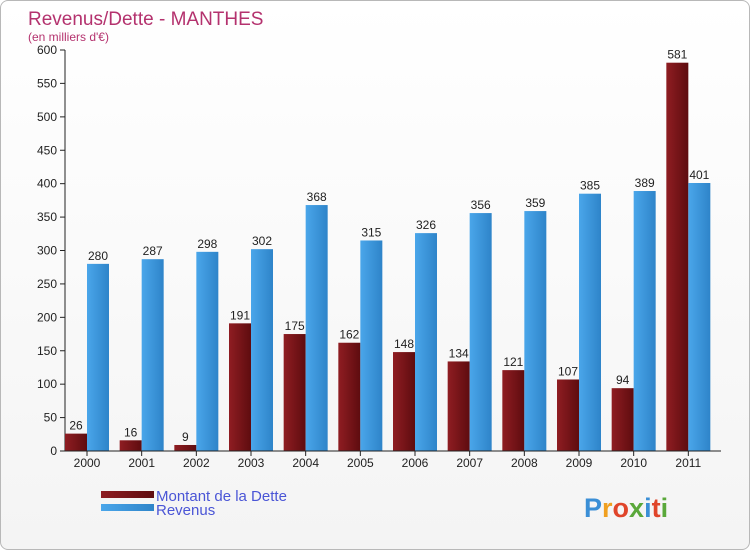 The width and height of the screenshot is (750, 550). Describe the element at coordinates (185, 510) in the screenshot. I see `legend-label-revenus: Revenus` at that location.